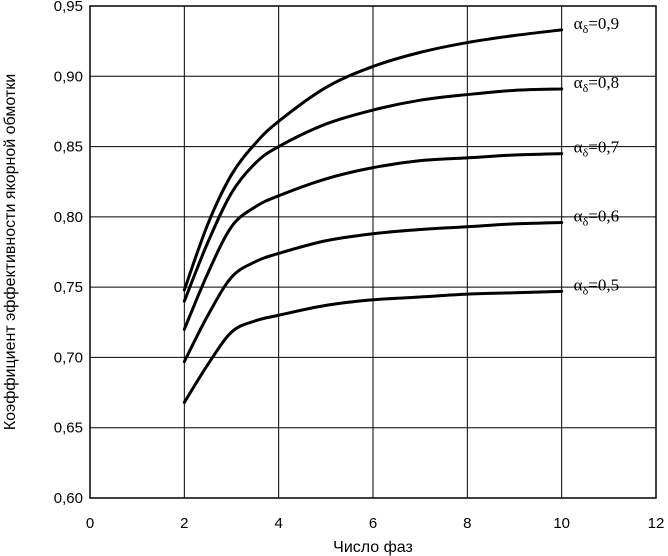 Image resolution: width=668 pixels, height=556 pixels. I want to click on x-tick-label: 10, so click(561, 523).